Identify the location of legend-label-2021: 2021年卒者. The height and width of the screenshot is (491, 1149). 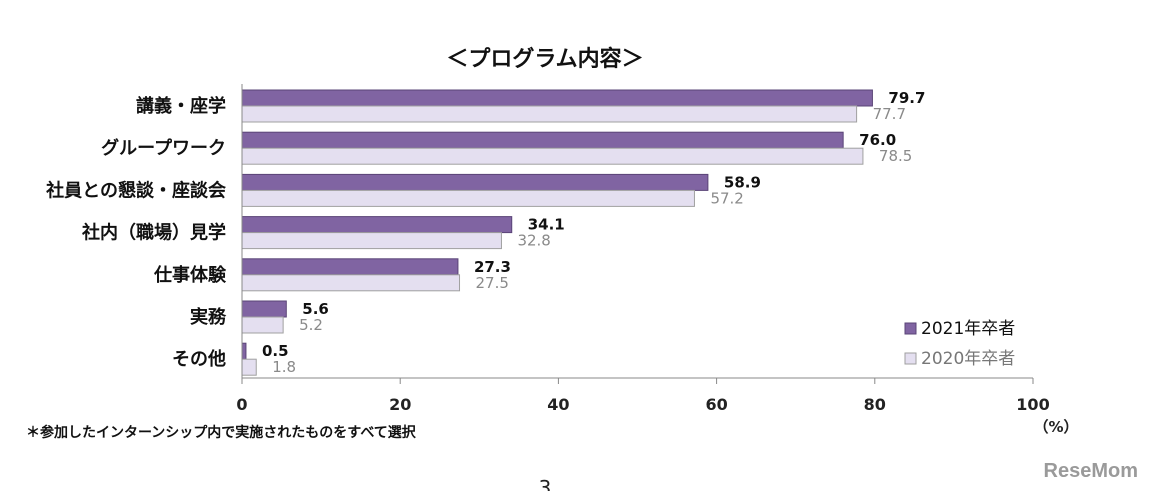
(968, 329).